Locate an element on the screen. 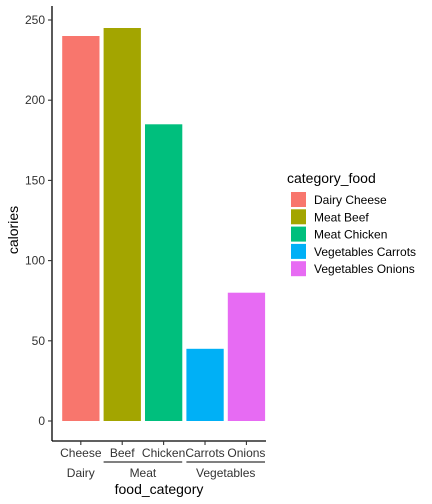 Image resolution: width=432 pixels, height=504 pixels. bar-carrots is located at coordinates (205, 384).